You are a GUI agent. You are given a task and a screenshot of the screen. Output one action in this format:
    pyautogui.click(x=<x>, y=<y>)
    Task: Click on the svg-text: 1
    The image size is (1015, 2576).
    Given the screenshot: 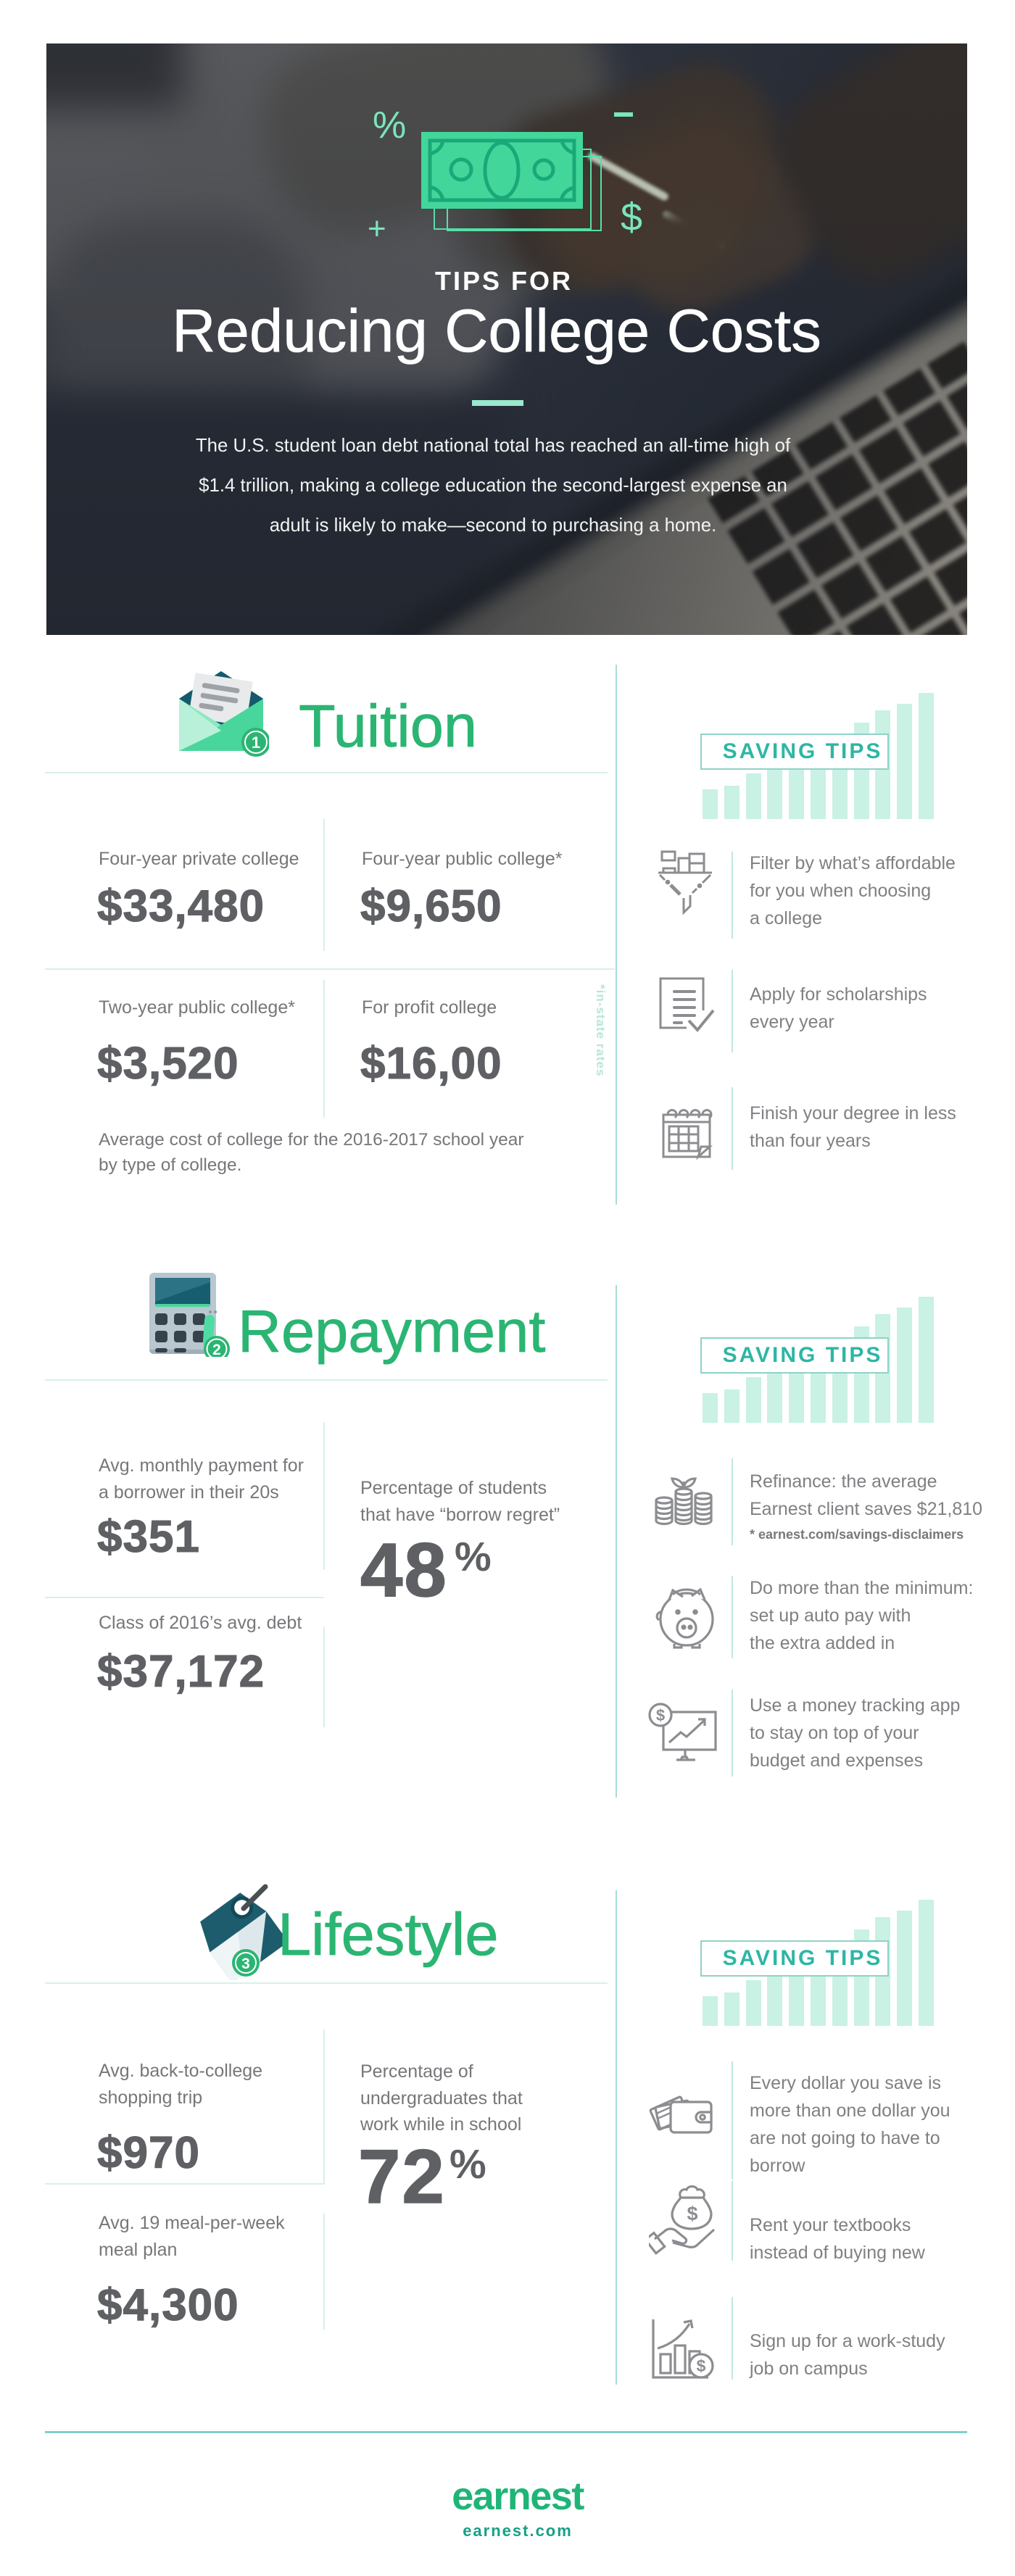 What is the action you would take?
    pyautogui.click(x=256, y=743)
    